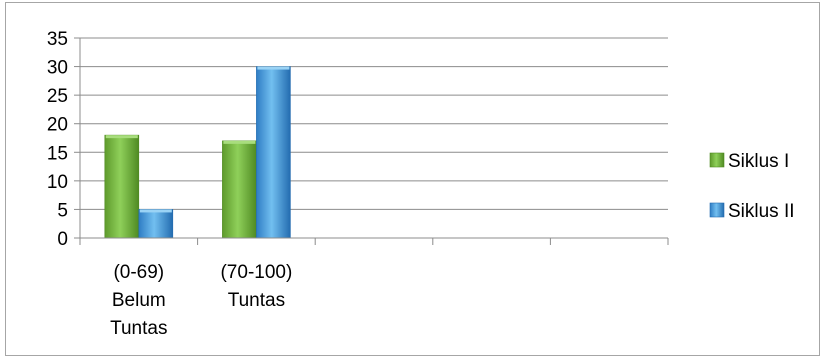 The height and width of the screenshot is (362, 826). What do you see at coordinates (752, 186) in the screenshot?
I see `legend: Siklus I Siklus II` at bounding box center [752, 186].